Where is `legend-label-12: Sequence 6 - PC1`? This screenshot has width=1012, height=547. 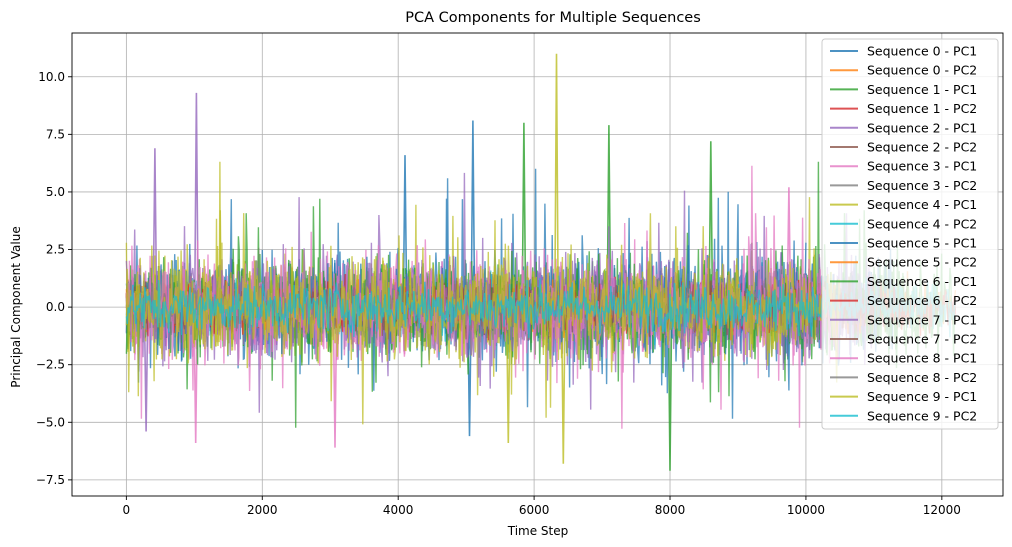 legend-label-12: Sequence 6 - PC1 is located at coordinates (922, 281).